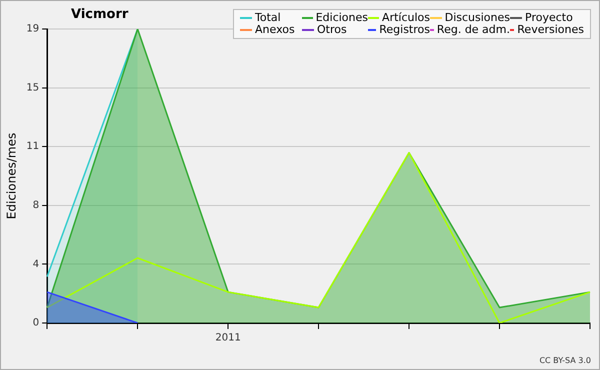  What do you see at coordinates (11, 176) in the screenshot?
I see `y-axis-title: Ediciones/mes` at bounding box center [11, 176].